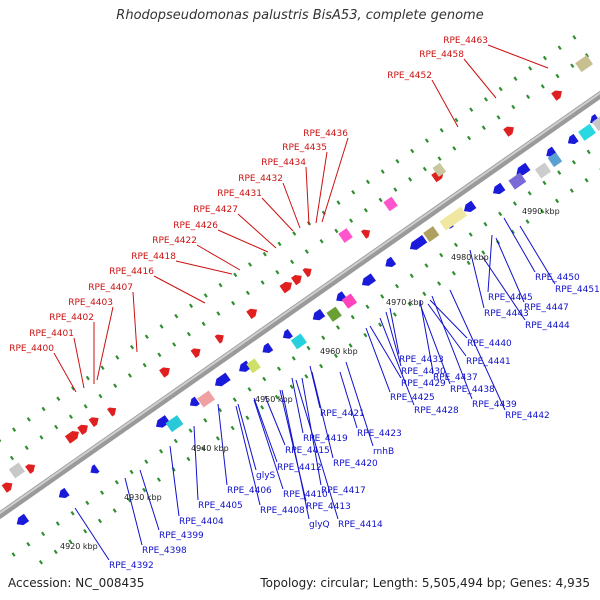 The width and height of the screenshot is (600, 600). Describe the element at coordinates (51, 334) in the screenshot. I see `gene-label: RPE_4401` at that location.